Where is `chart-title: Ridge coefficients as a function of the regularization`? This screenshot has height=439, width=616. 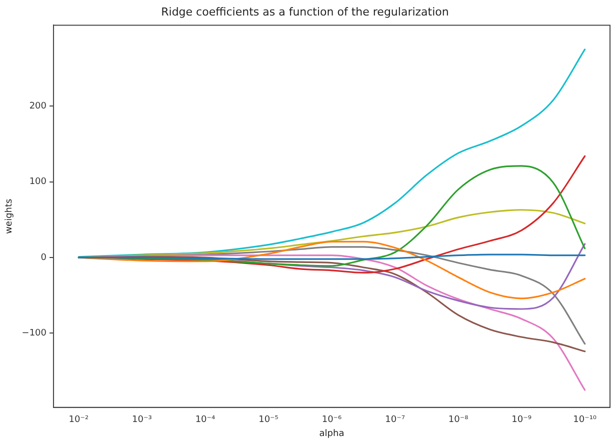 chart-title: Ridge coefficients as a function of the regularization is located at coordinates (305, 11).